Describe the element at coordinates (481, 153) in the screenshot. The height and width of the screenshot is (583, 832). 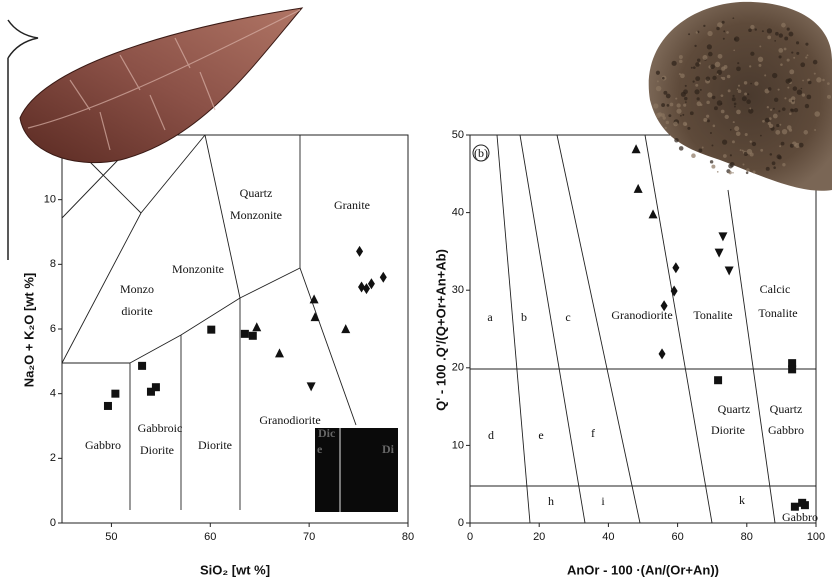
I see `panel-label: (b)` at that location.